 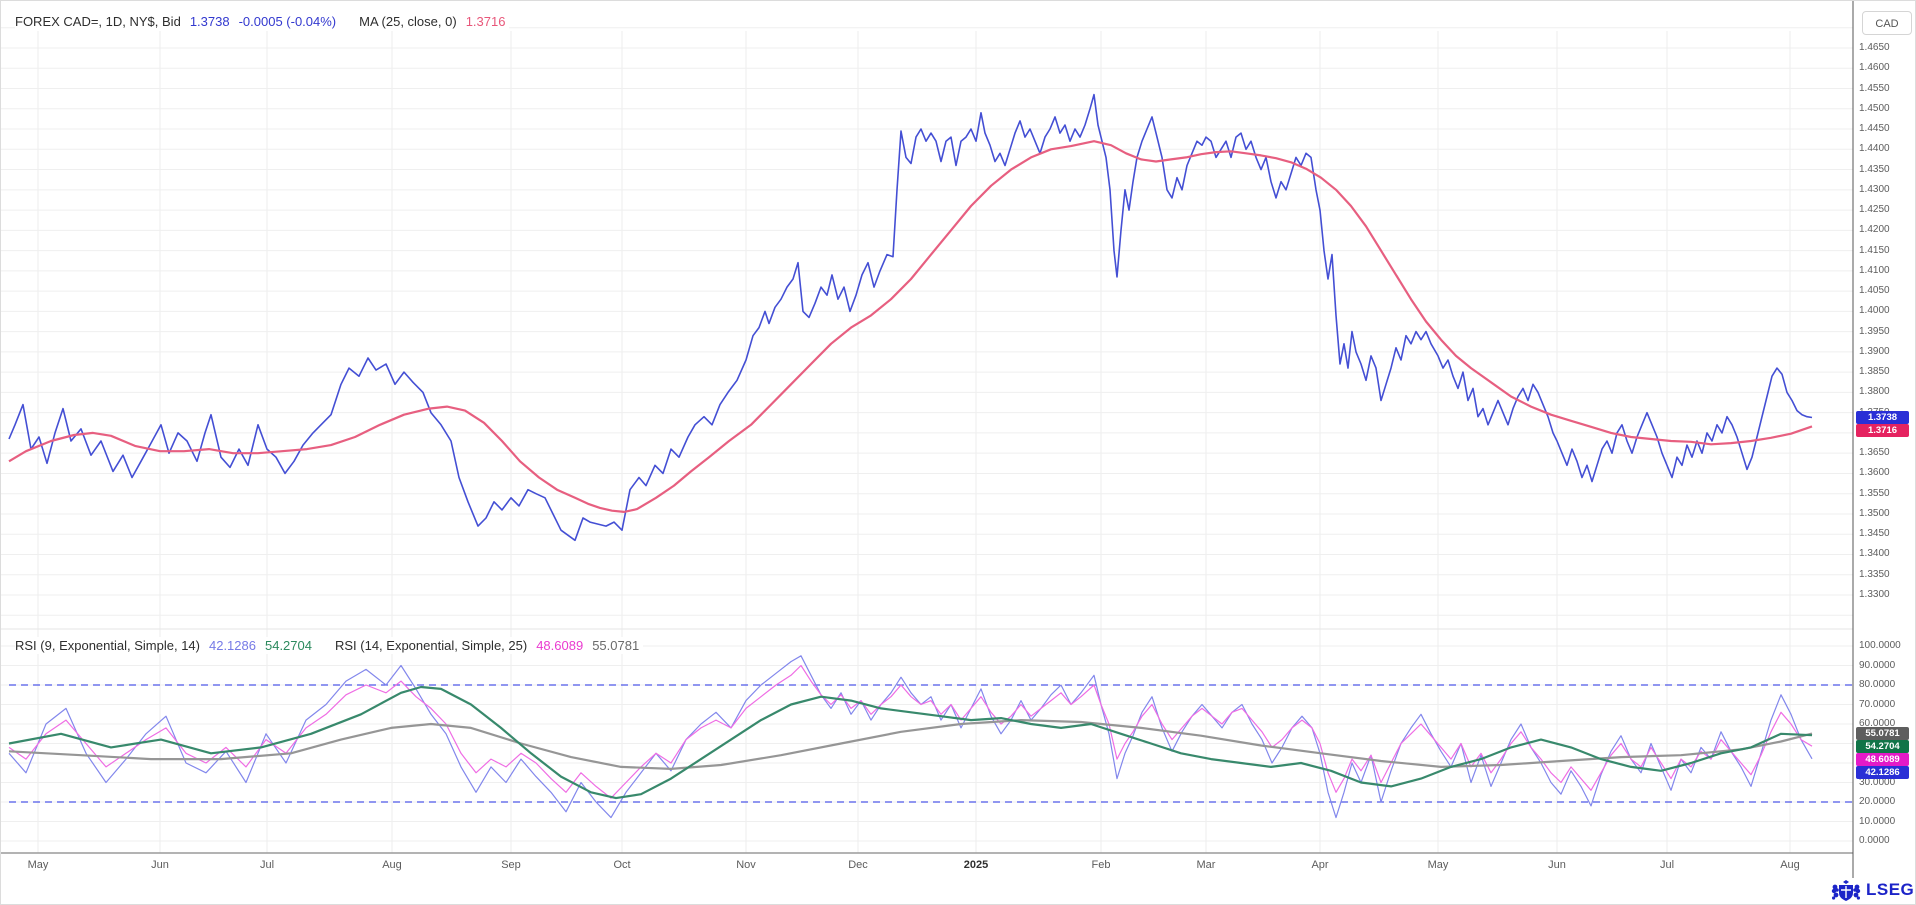 What do you see at coordinates (1877, 821) in the screenshot?
I see `rsi-axis-label: 10.0000` at bounding box center [1877, 821].